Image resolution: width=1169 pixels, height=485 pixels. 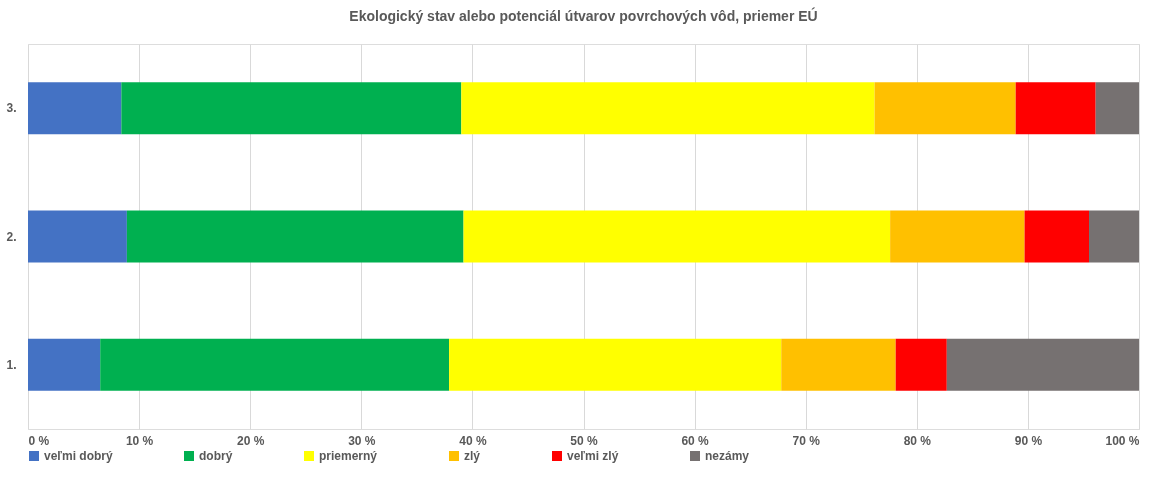 I want to click on legend-label: dobrý, so click(x=216, y=456).